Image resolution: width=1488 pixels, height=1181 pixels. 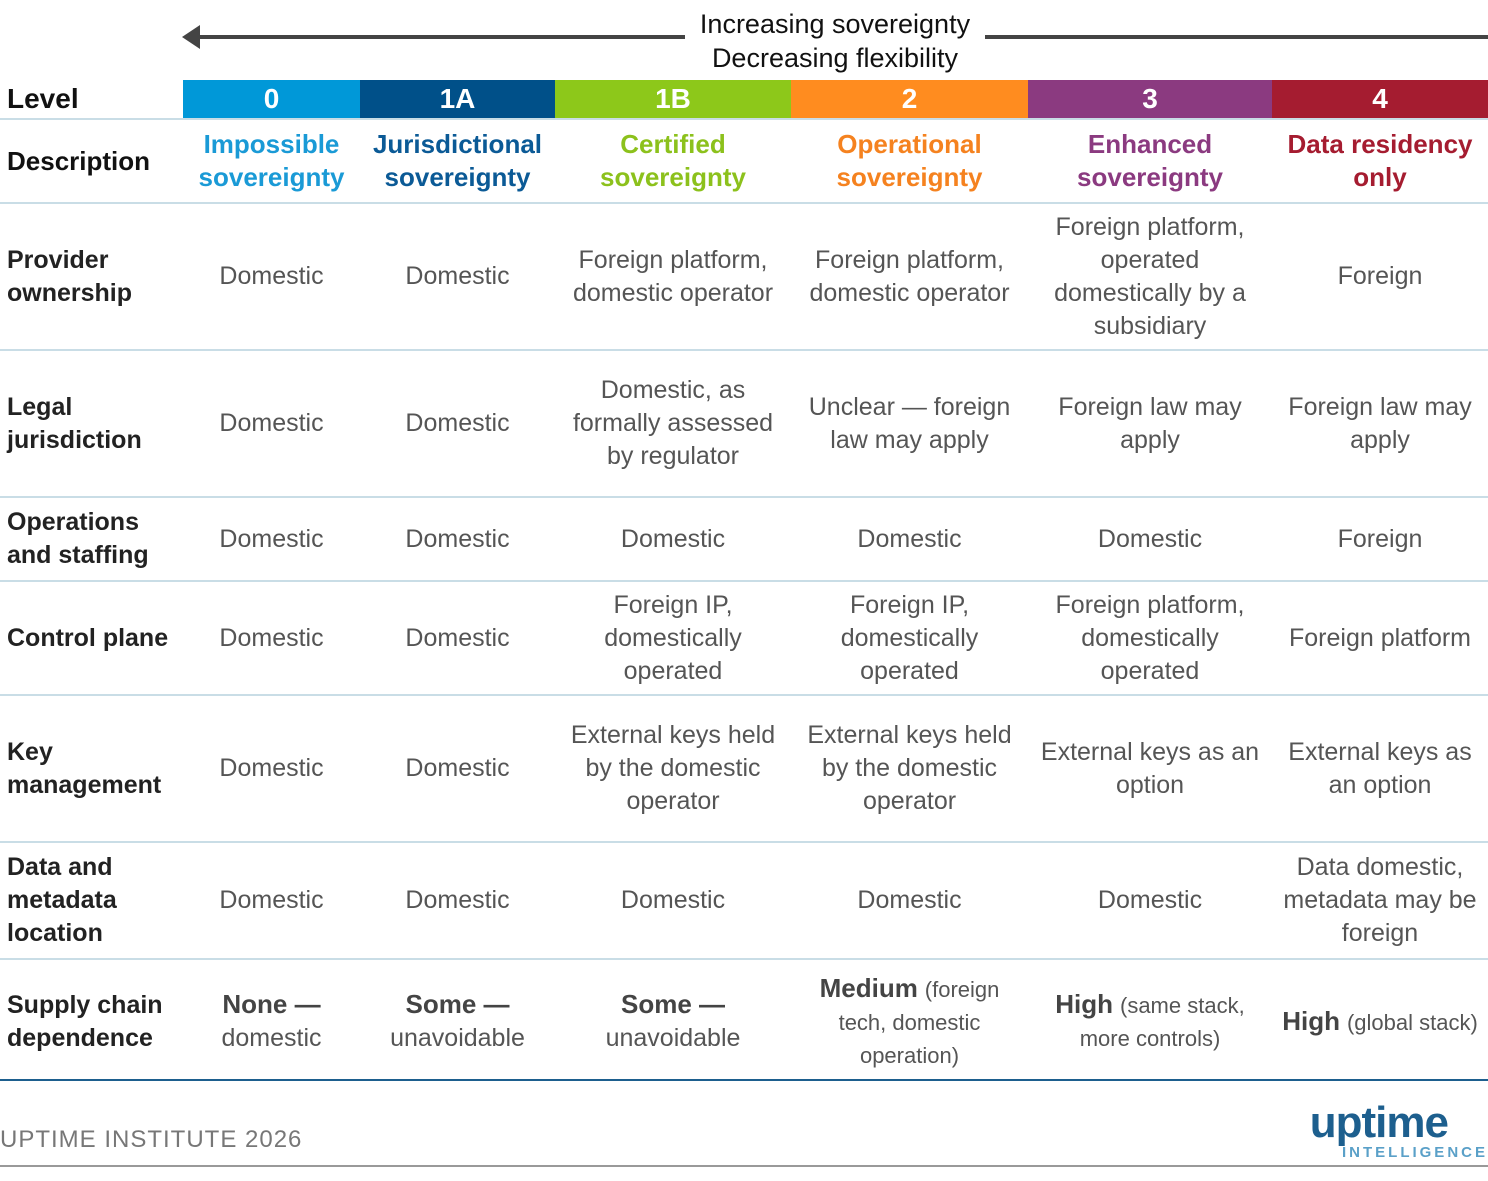 I want to click on table-bottom-rule, so click(x=744, y=1080).